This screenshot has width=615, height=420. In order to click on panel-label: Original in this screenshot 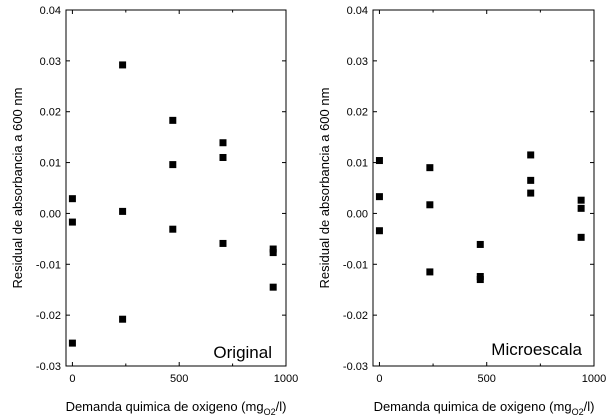, I will do `click(242, 352)`.